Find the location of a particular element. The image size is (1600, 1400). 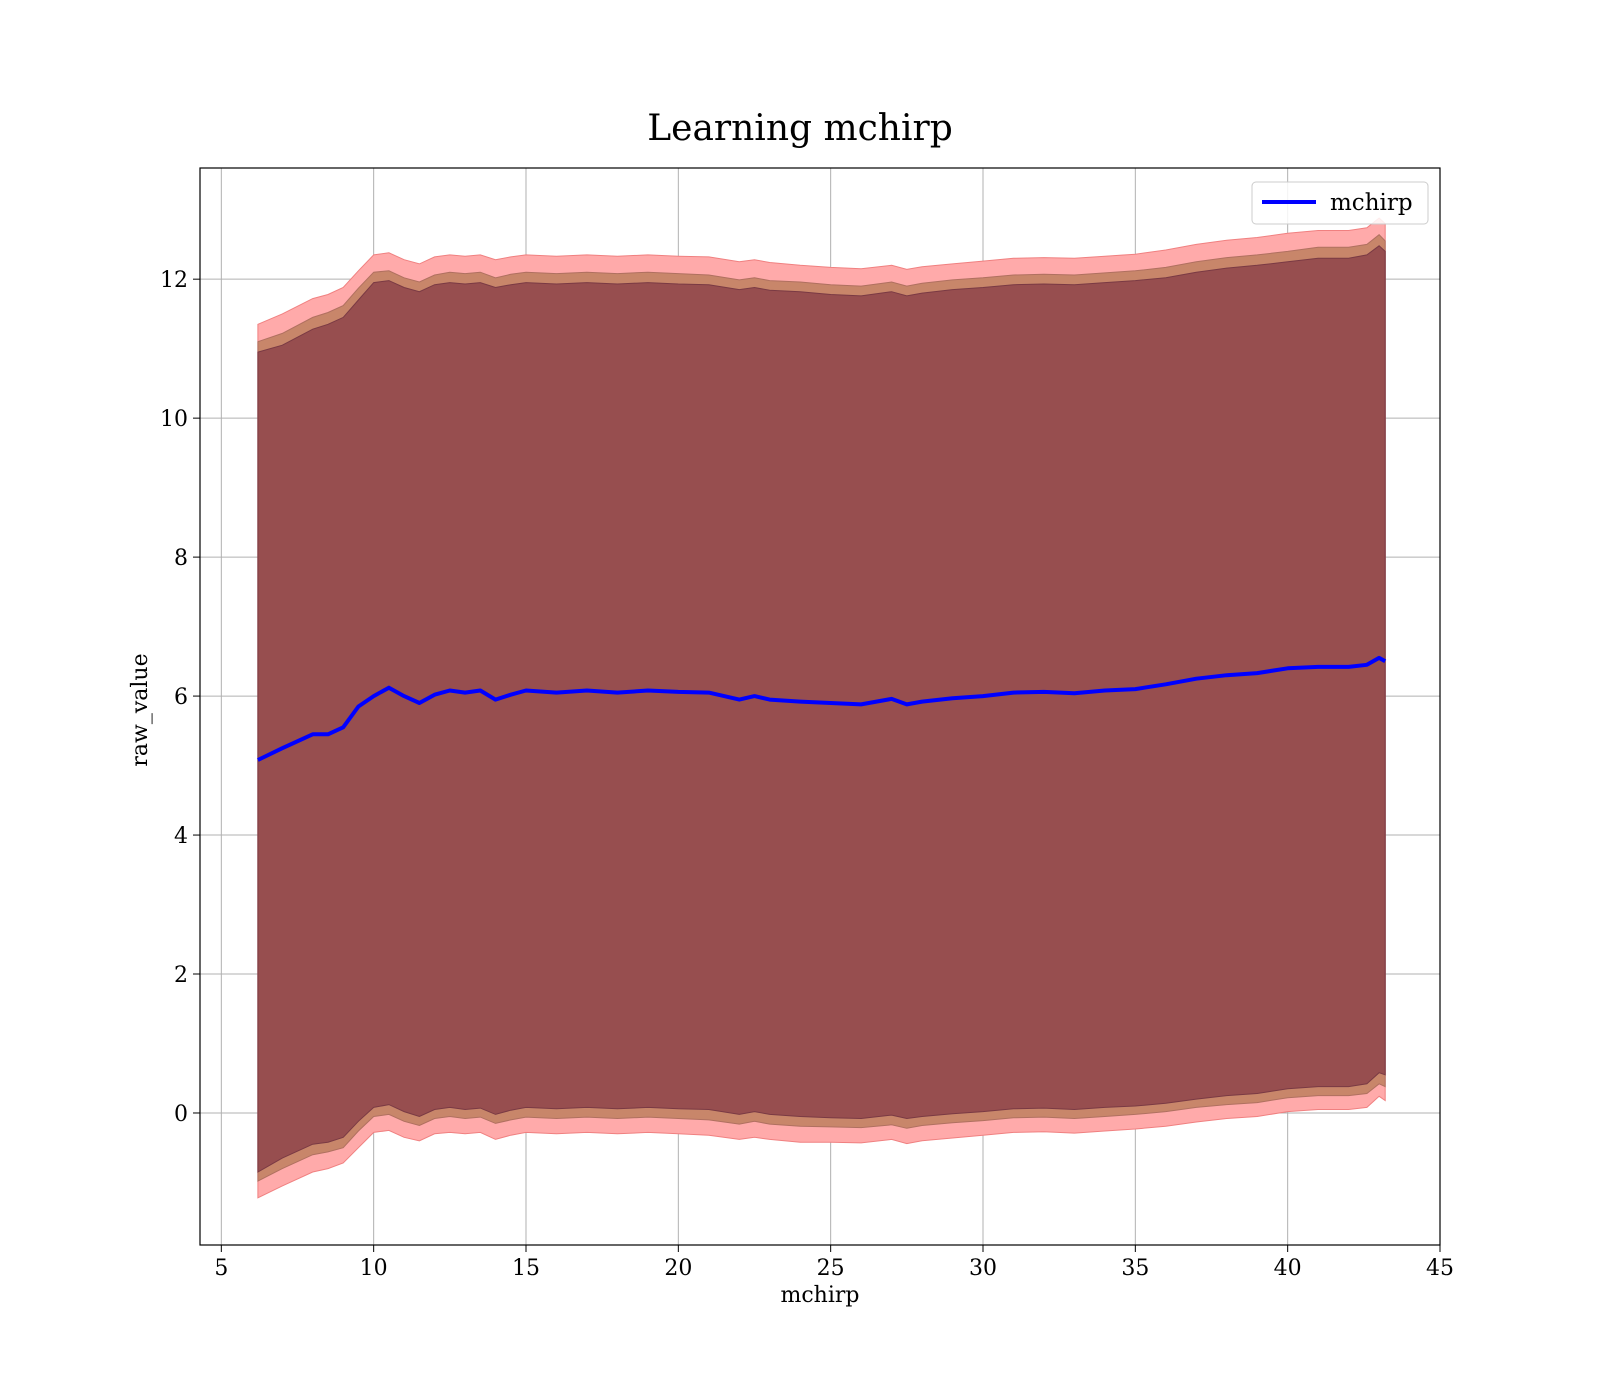

y-axis-ticks: 0 2 4 6 8 10 12 is located at coordinates (180, 697).